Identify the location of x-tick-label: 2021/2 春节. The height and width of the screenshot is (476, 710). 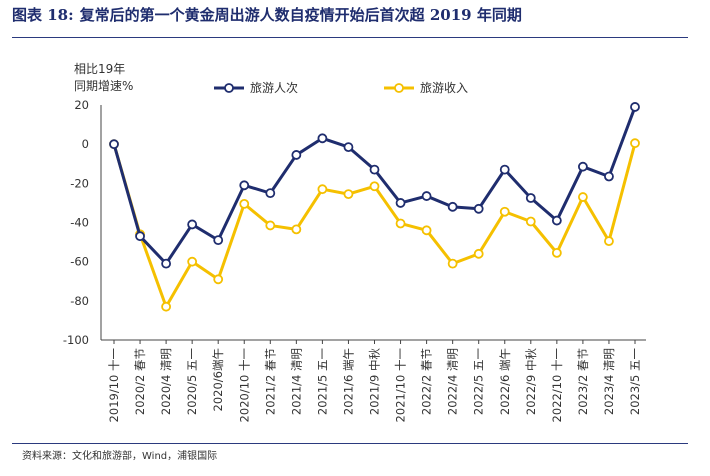
(270, 381).